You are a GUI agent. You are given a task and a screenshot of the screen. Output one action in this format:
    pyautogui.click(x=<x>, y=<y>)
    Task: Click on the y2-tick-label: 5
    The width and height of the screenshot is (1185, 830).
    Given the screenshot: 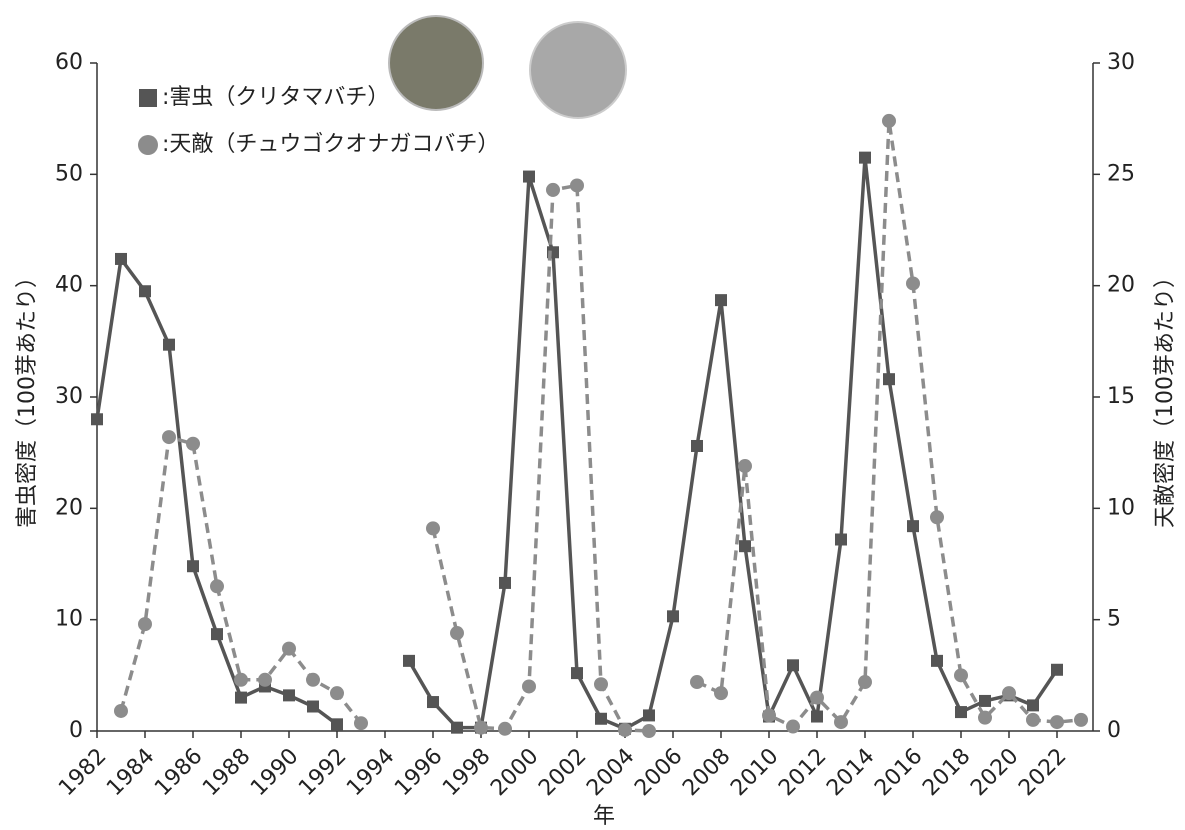 What is the action you would take?
    pyautogui.click(x=1114, y=619)
    